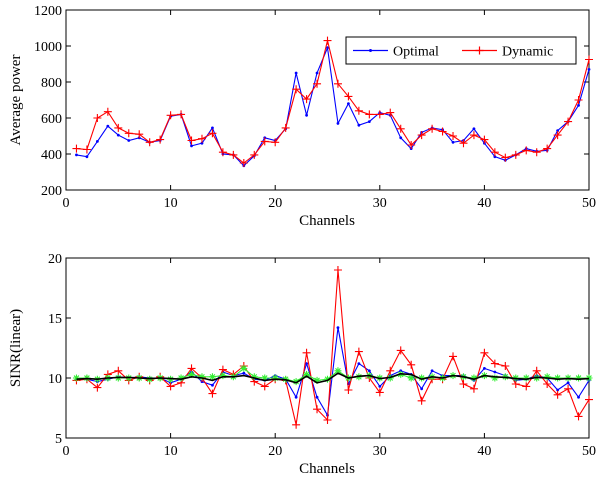 The width and height of the screenshot is (597, 487). Describe the element at coordinates (55, 379) in the screenshot. I see `y-tick-label: 10` at that location.